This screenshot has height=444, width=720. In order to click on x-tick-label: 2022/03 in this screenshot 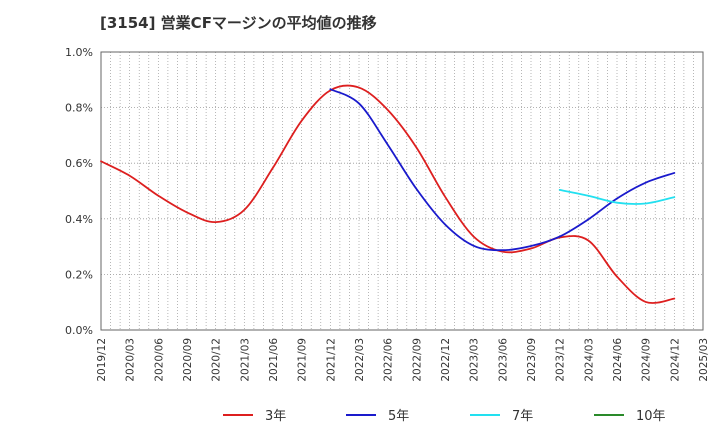, I will do `click(360, 360)`.